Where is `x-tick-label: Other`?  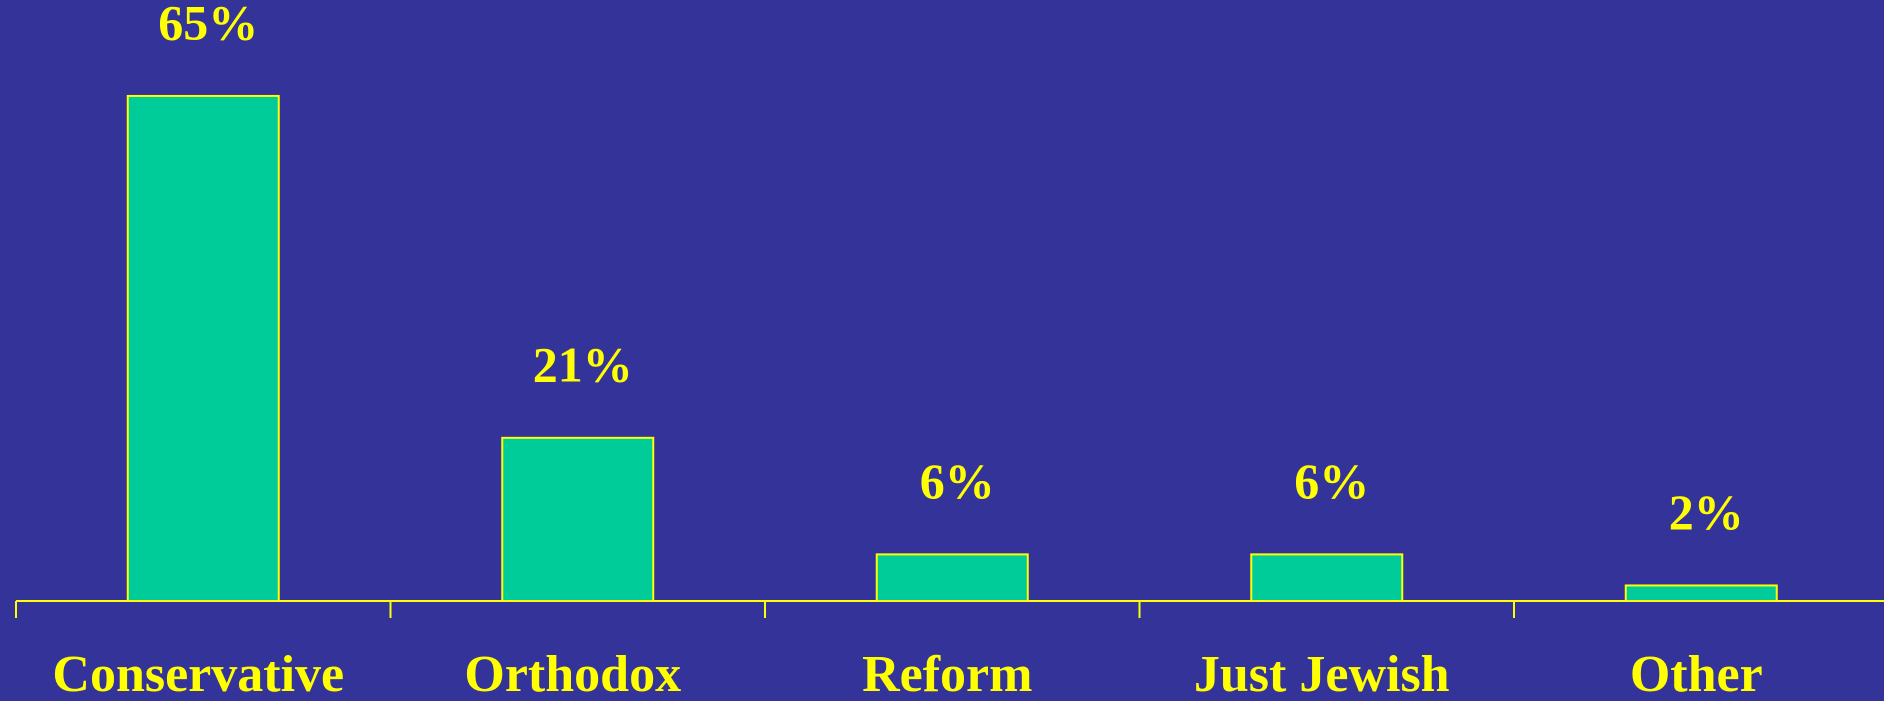 x-tick-label: Other is located at coordinates (1696, 673).